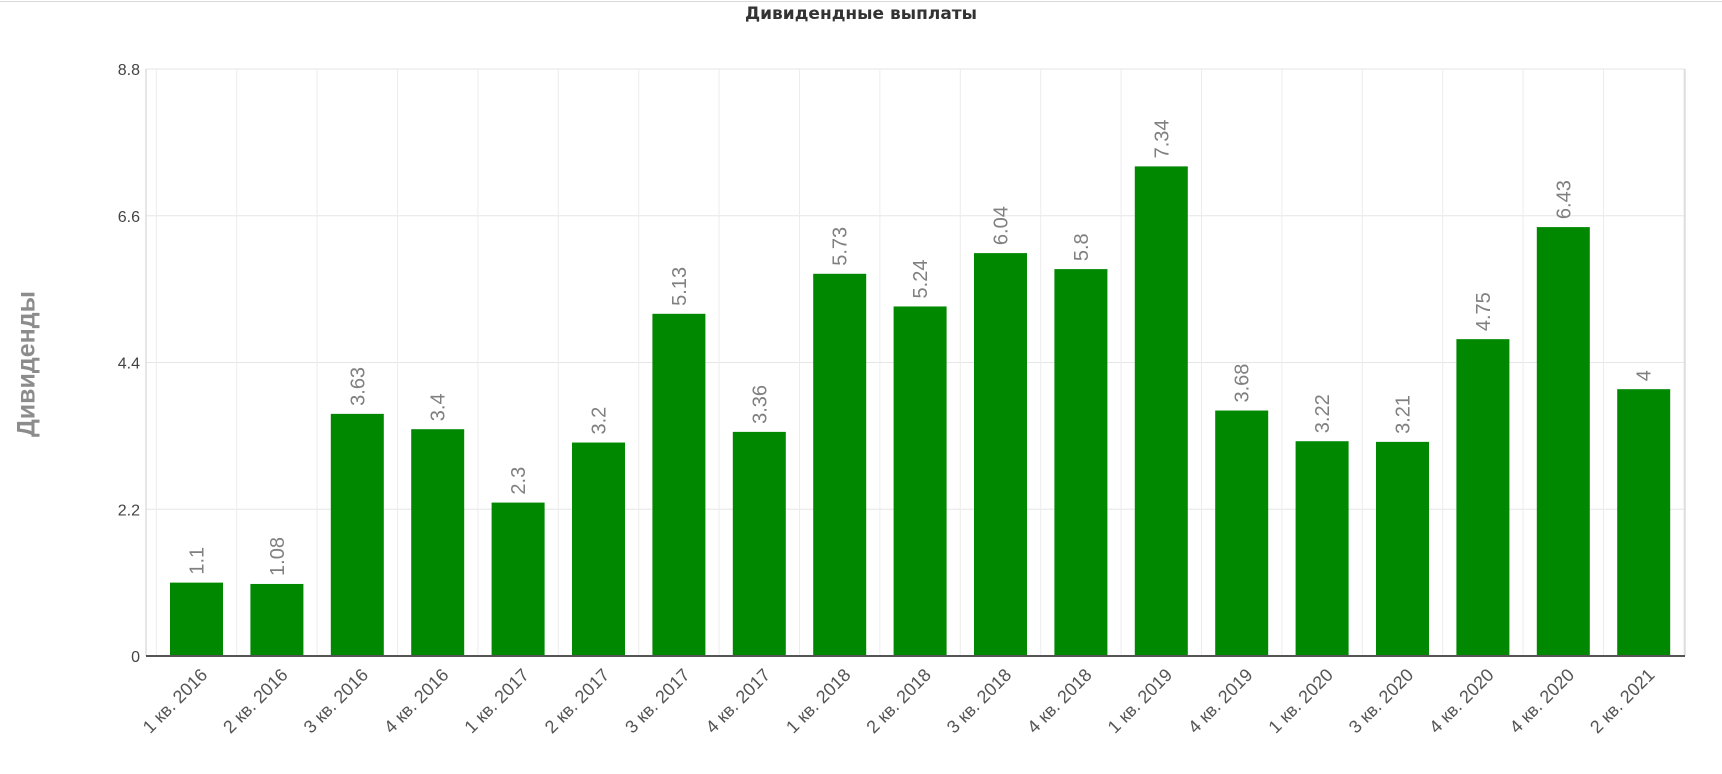  What do you see at coordinates (1564, 199) in the screenshot?
I see `data-label: 6.43` at bounding box center [1564, 199].